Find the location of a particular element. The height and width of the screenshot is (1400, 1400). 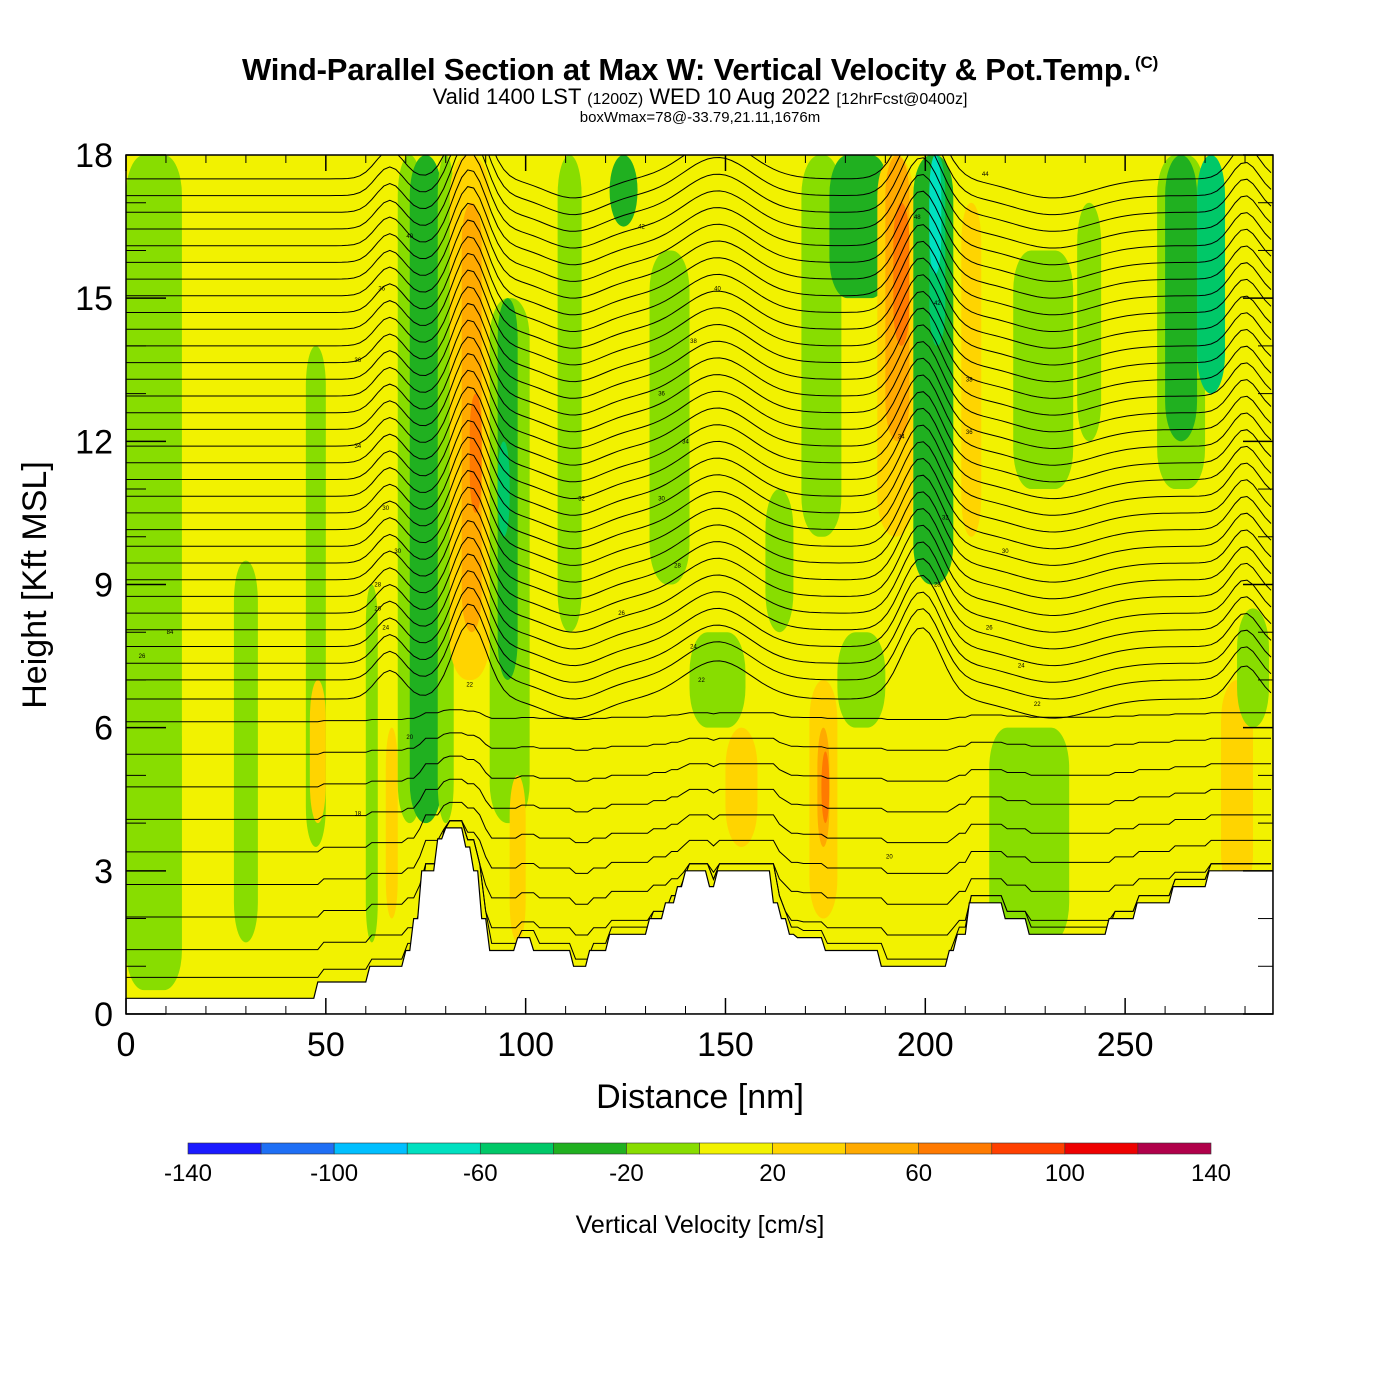

x-tick-label-1: 50 is located at coordinates (326, 1045).